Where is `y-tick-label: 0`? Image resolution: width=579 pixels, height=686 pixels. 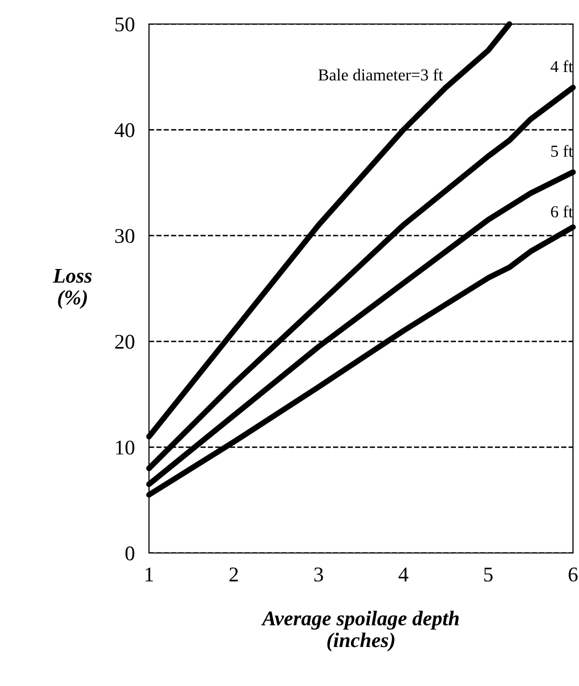 y-tick-label: 0 is located at coordinates (129, 553).